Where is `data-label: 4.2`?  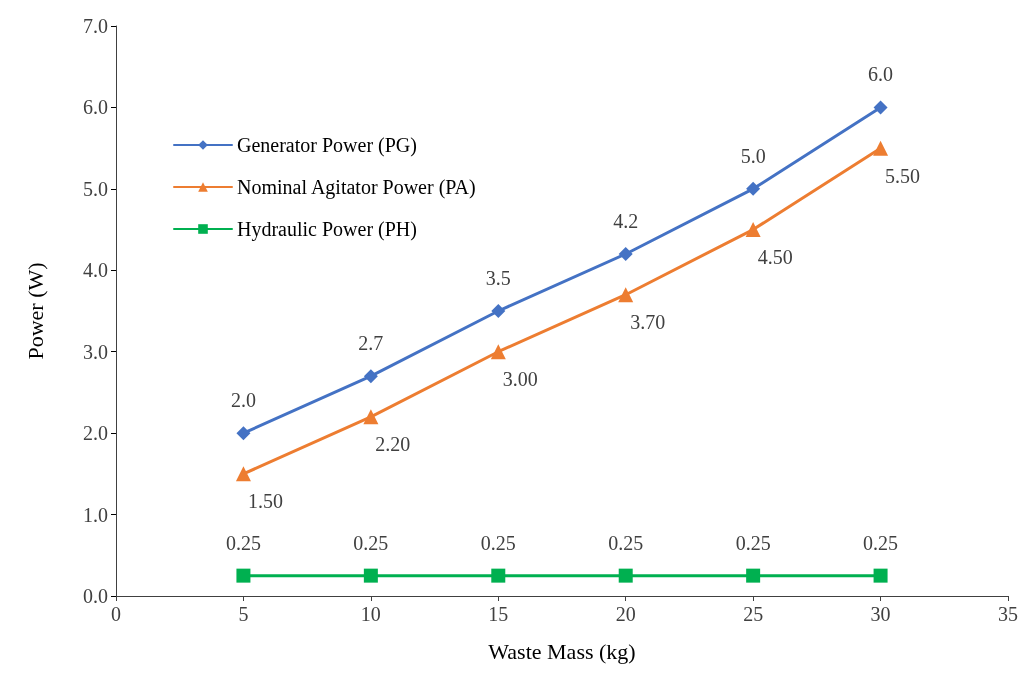
data-label: 4.2 is located at coordinates (626, 221).